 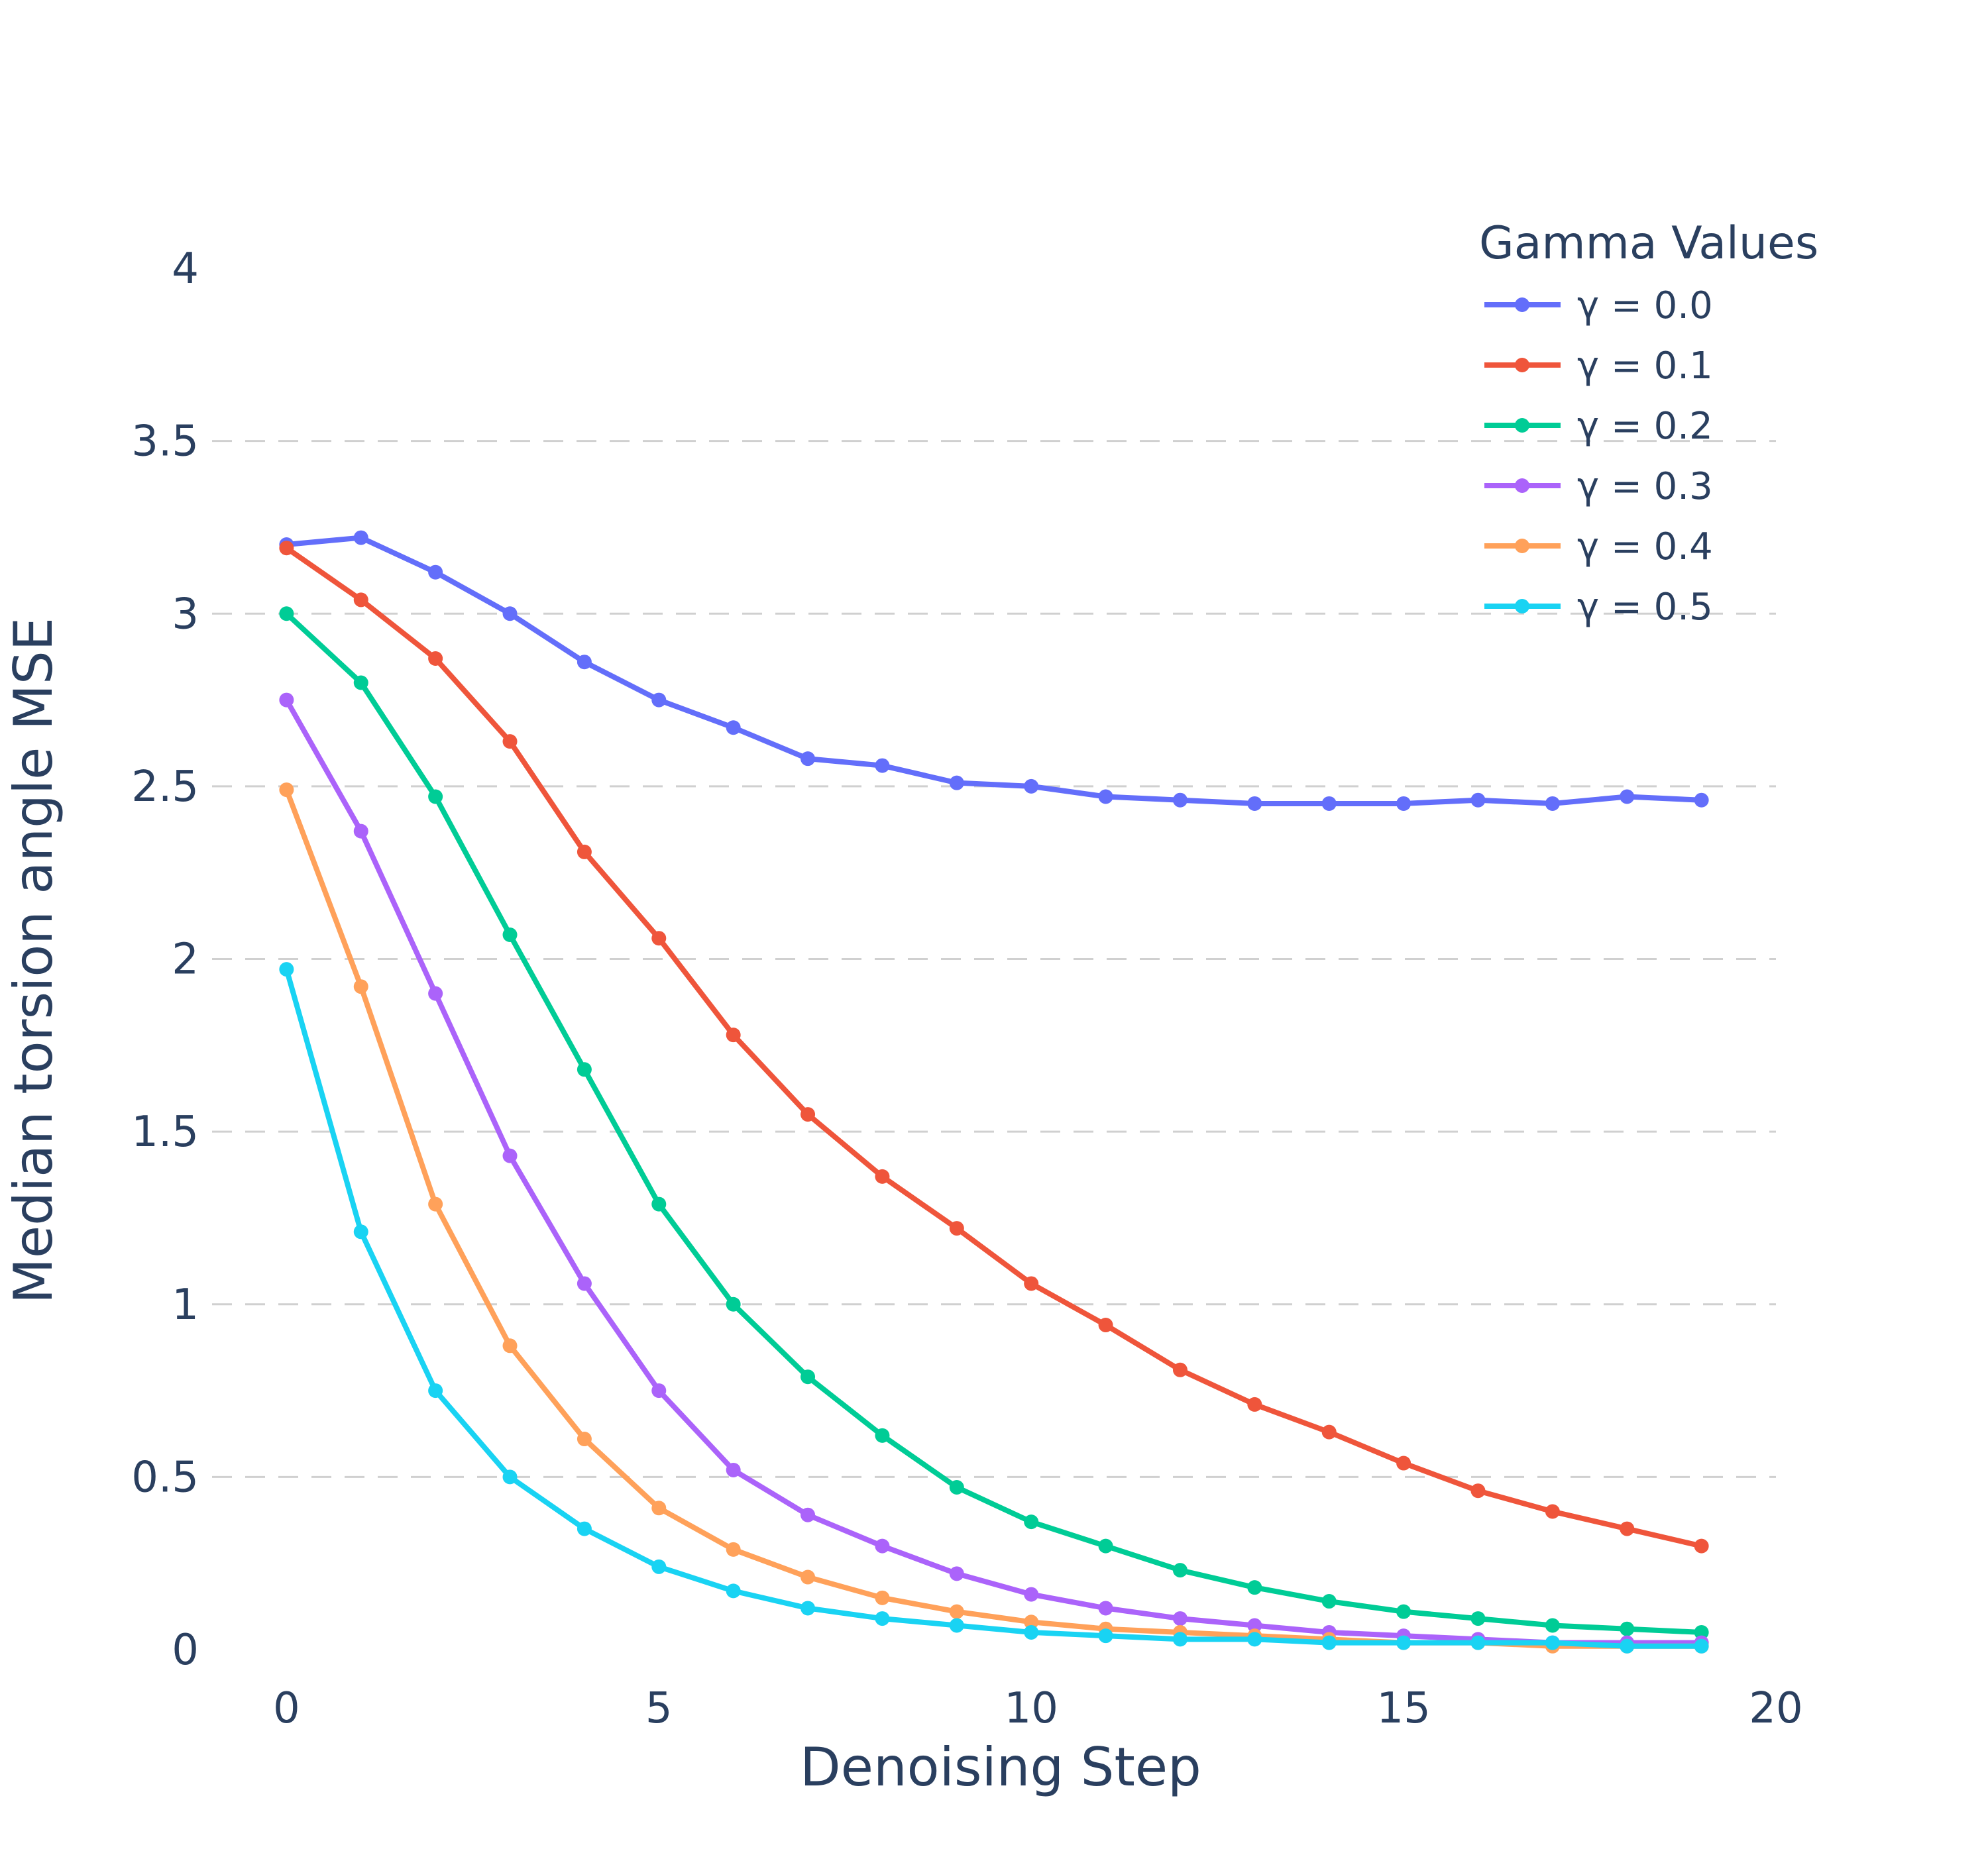 I want to click on y-tick-label: 0.5, so click(x=165, y=1478).